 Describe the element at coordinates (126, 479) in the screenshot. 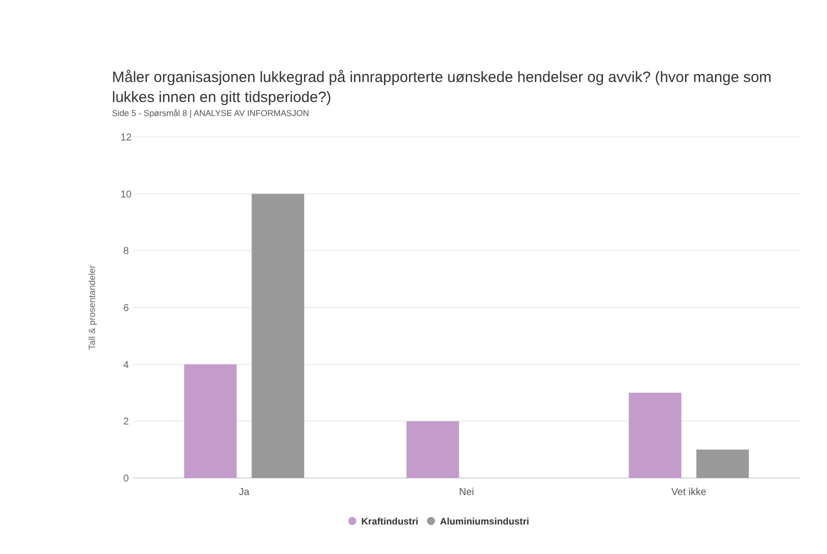

I see `y-tick-label: 0` at that location.